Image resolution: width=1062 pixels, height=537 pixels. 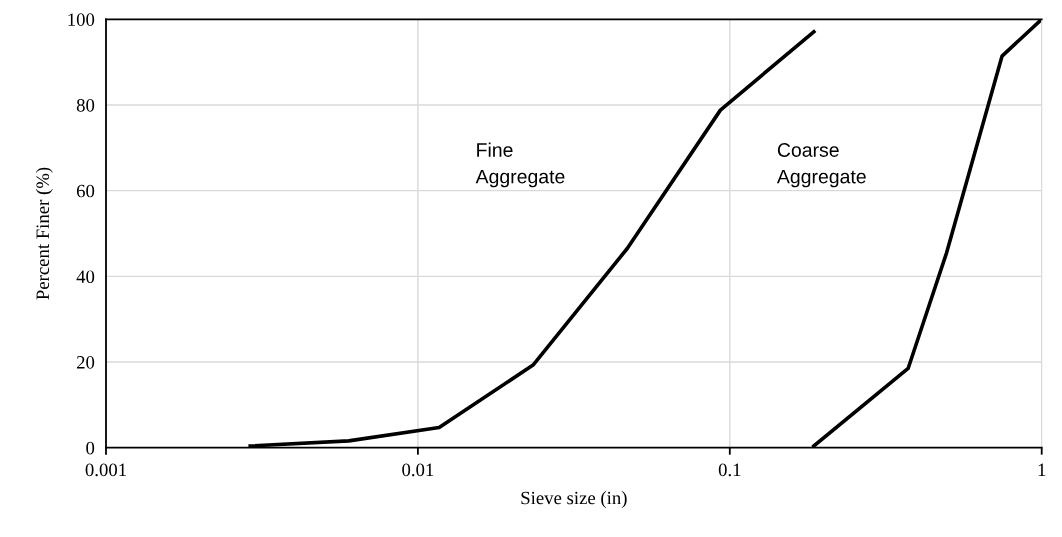 I want to click on y-tick-label: 20, so click(x=85, y=362).